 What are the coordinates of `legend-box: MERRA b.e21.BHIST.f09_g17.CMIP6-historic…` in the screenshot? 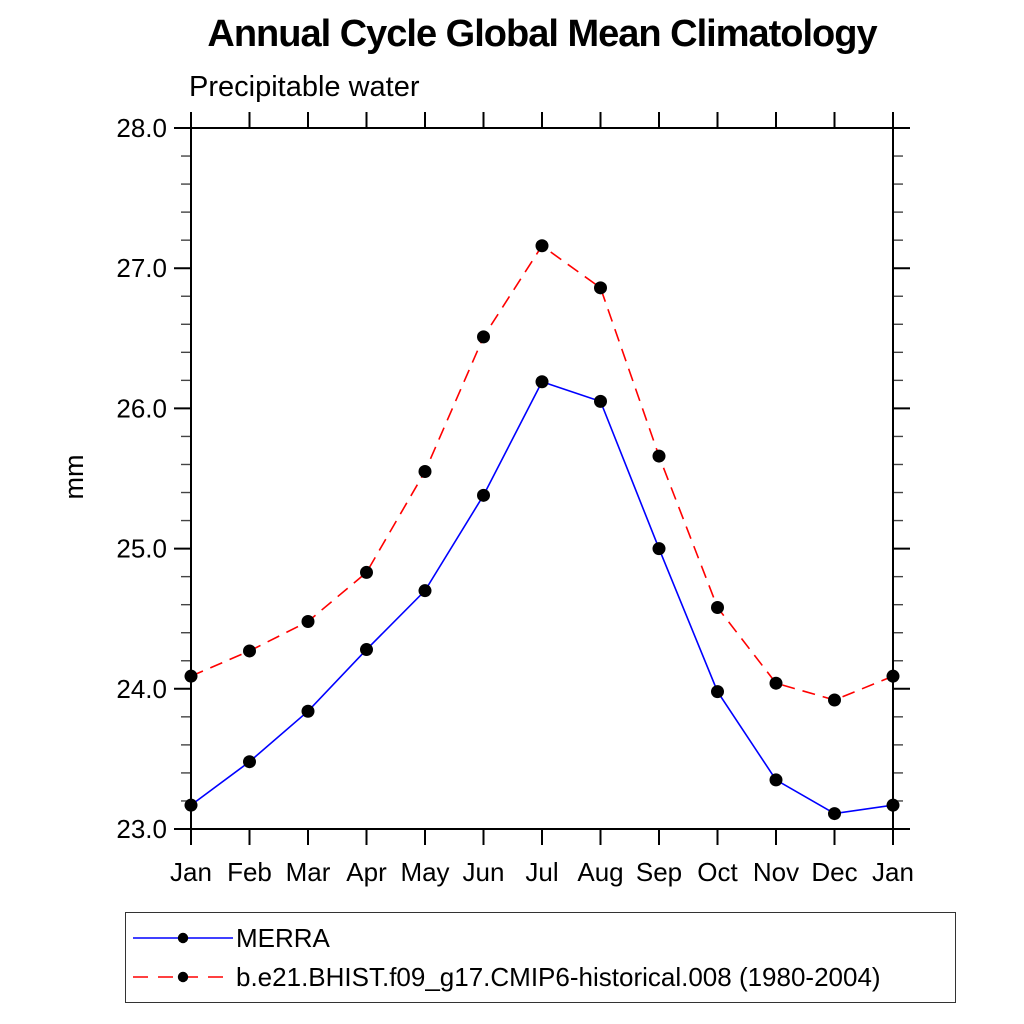 It's located at (540, 957).